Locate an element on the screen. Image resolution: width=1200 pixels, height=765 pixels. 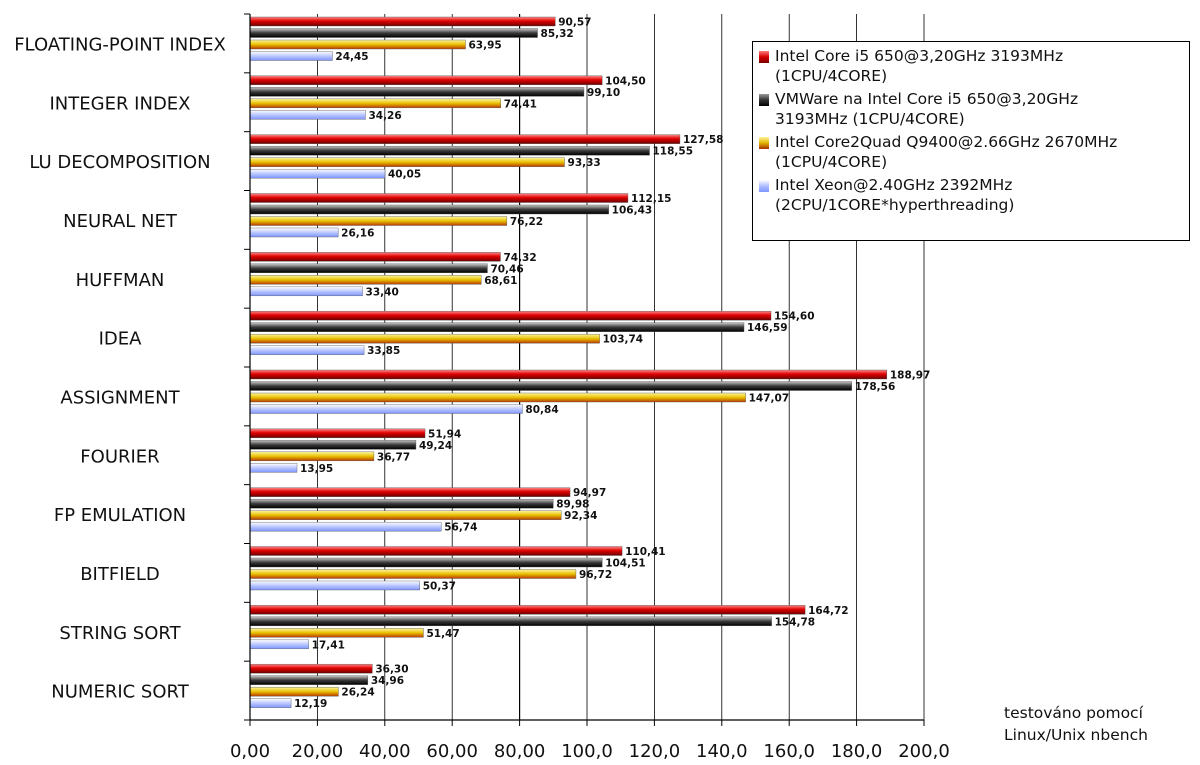
x-tick-label: 160,0 is located at coordinates (789, 751).